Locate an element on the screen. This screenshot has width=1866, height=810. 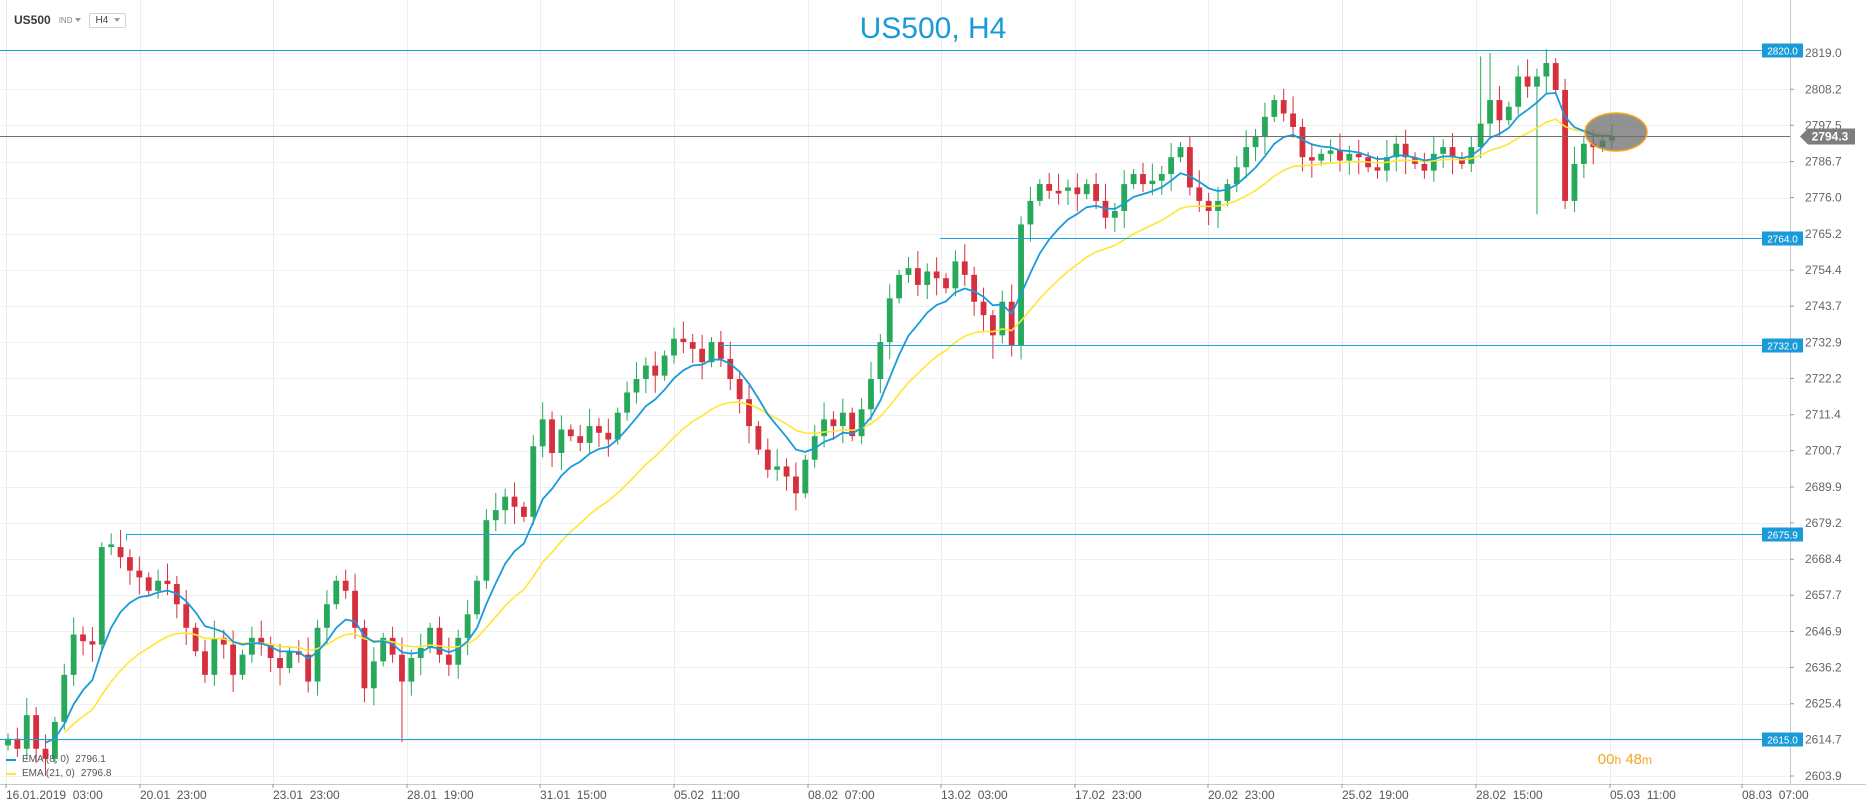
fast-ema-swatch is located at coordinates (11, 760).